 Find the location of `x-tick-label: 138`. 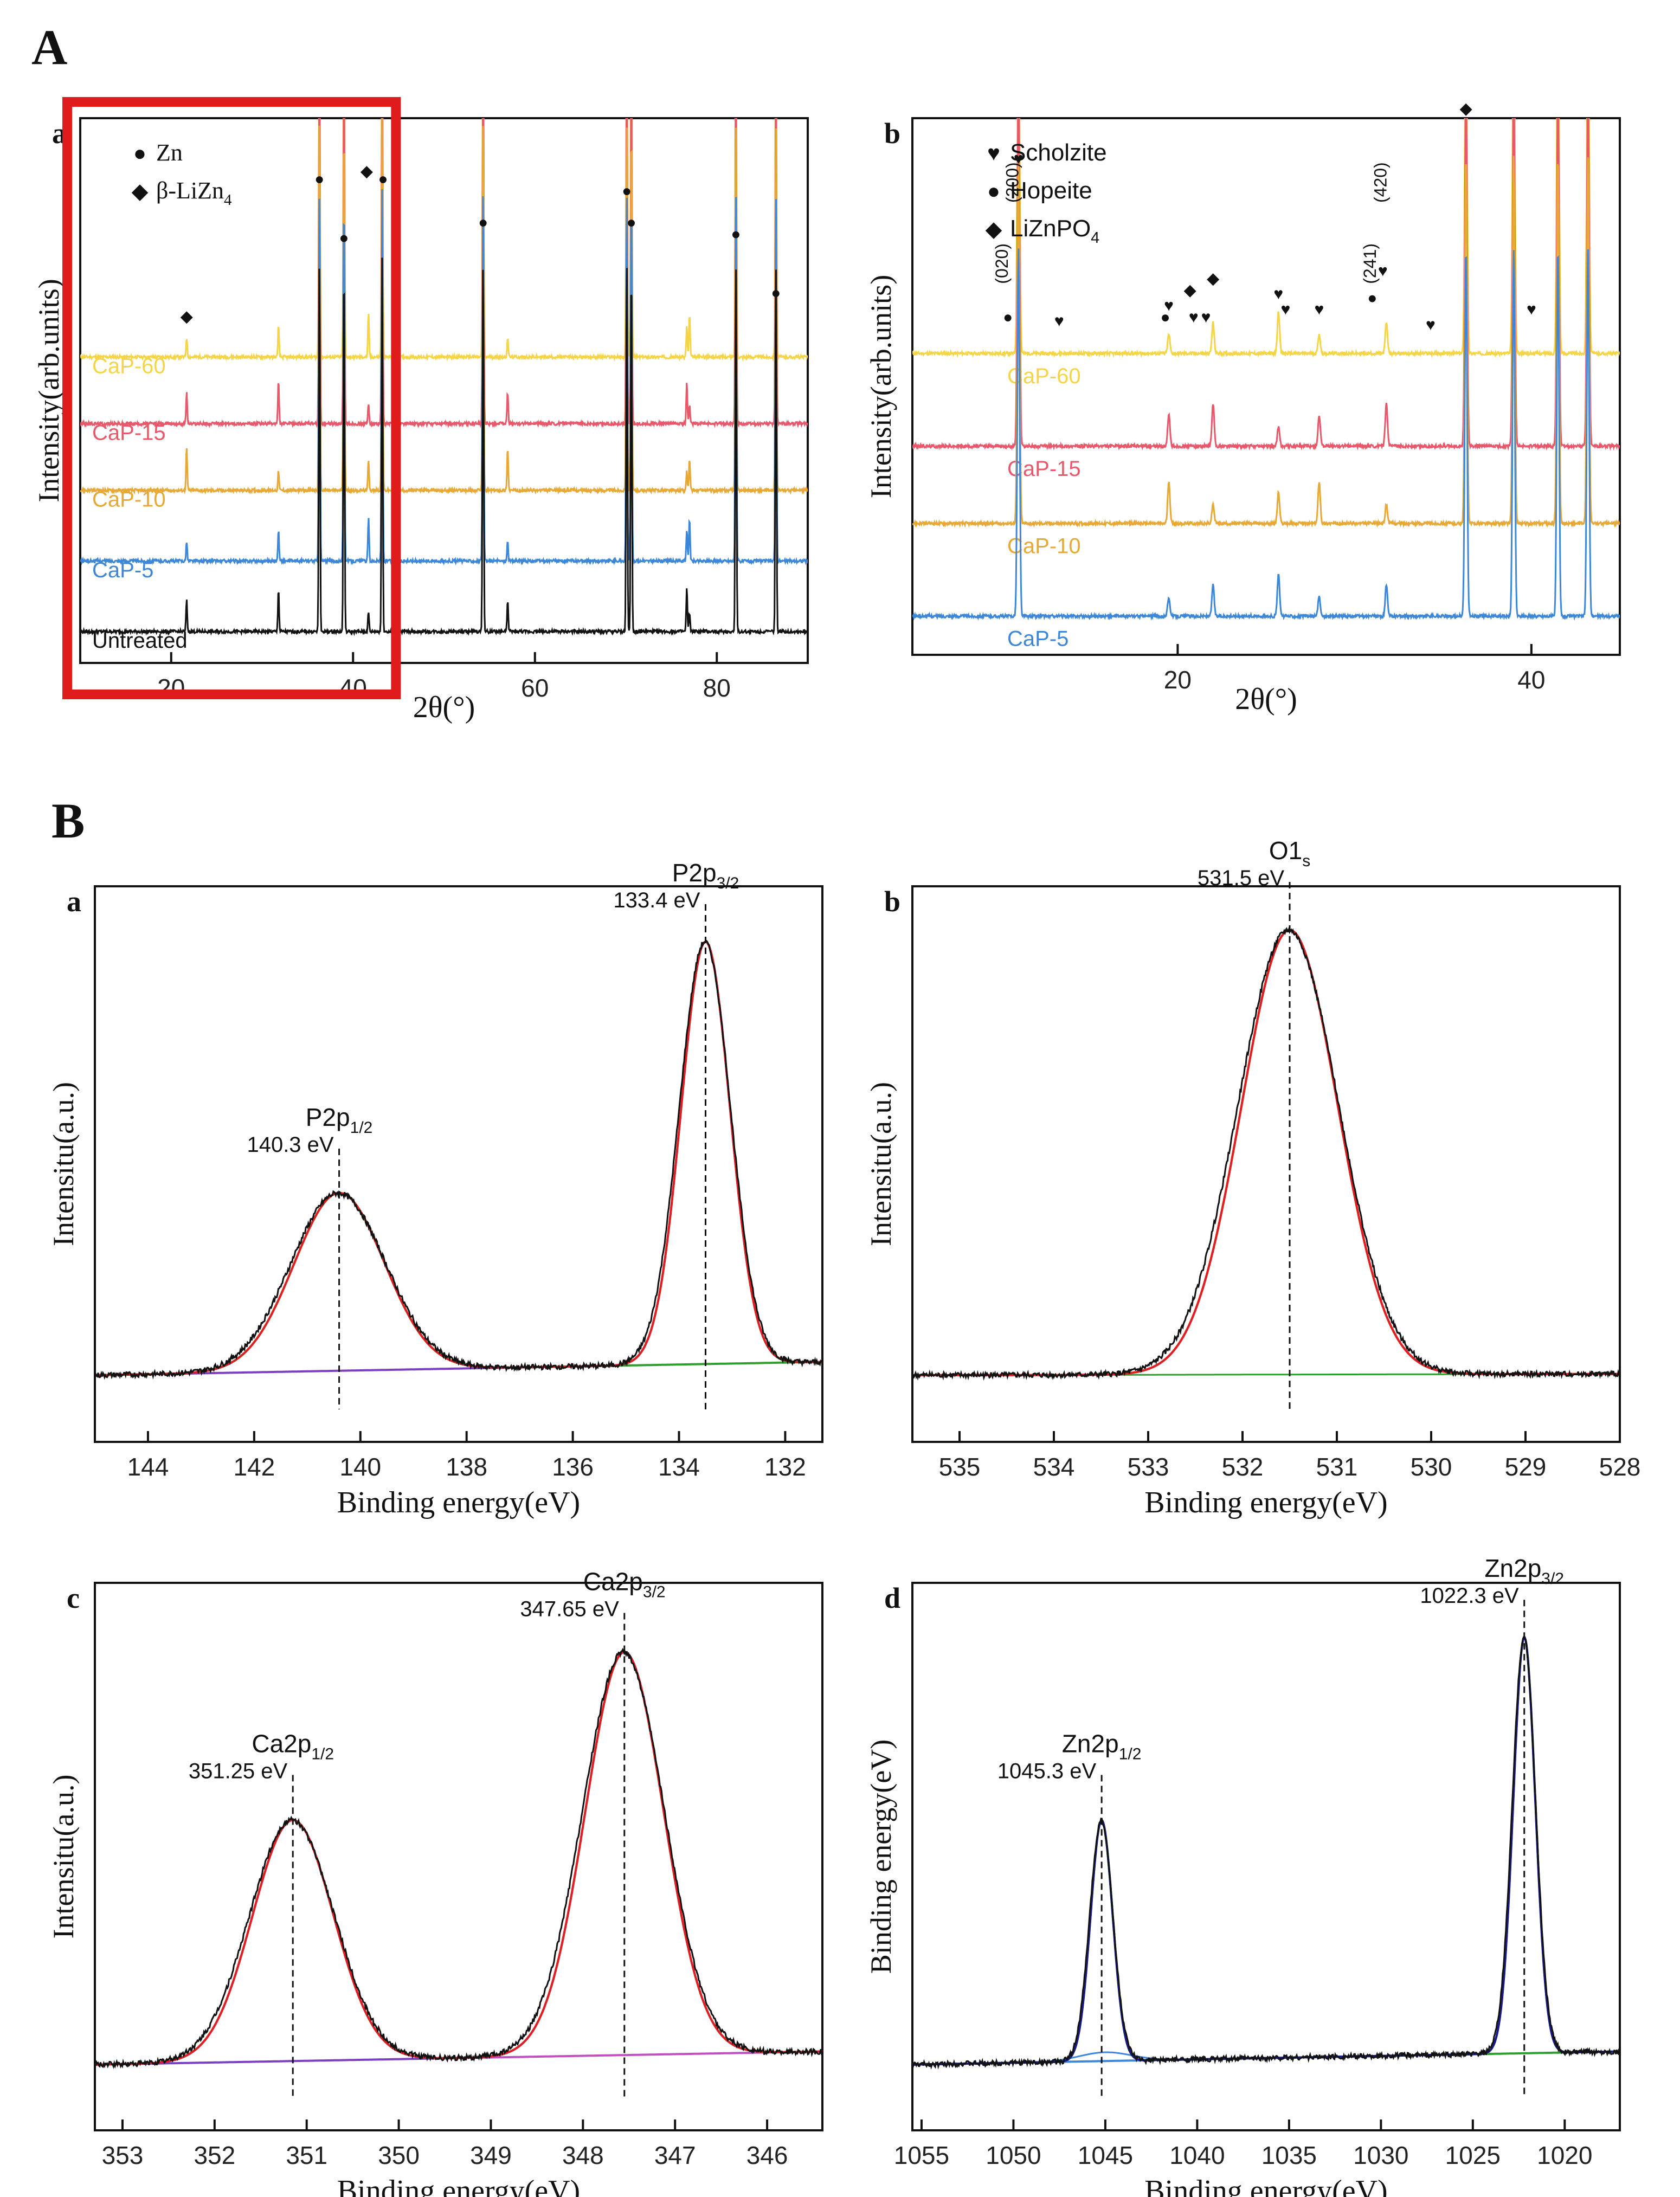

x-tick-label: 138 is located at coordinates (466, 1467).